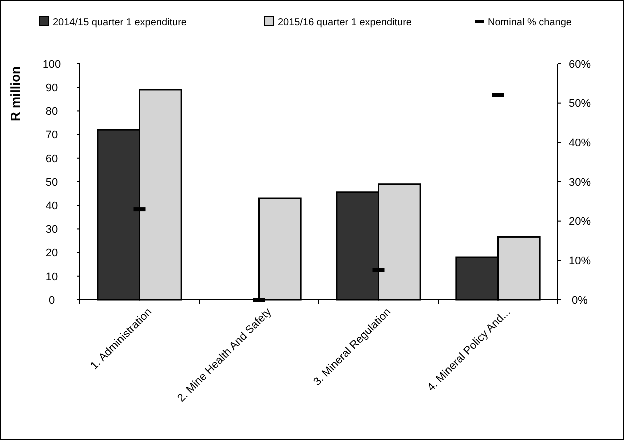  I want to click on y-tick-label: 40, so click(52, 206).